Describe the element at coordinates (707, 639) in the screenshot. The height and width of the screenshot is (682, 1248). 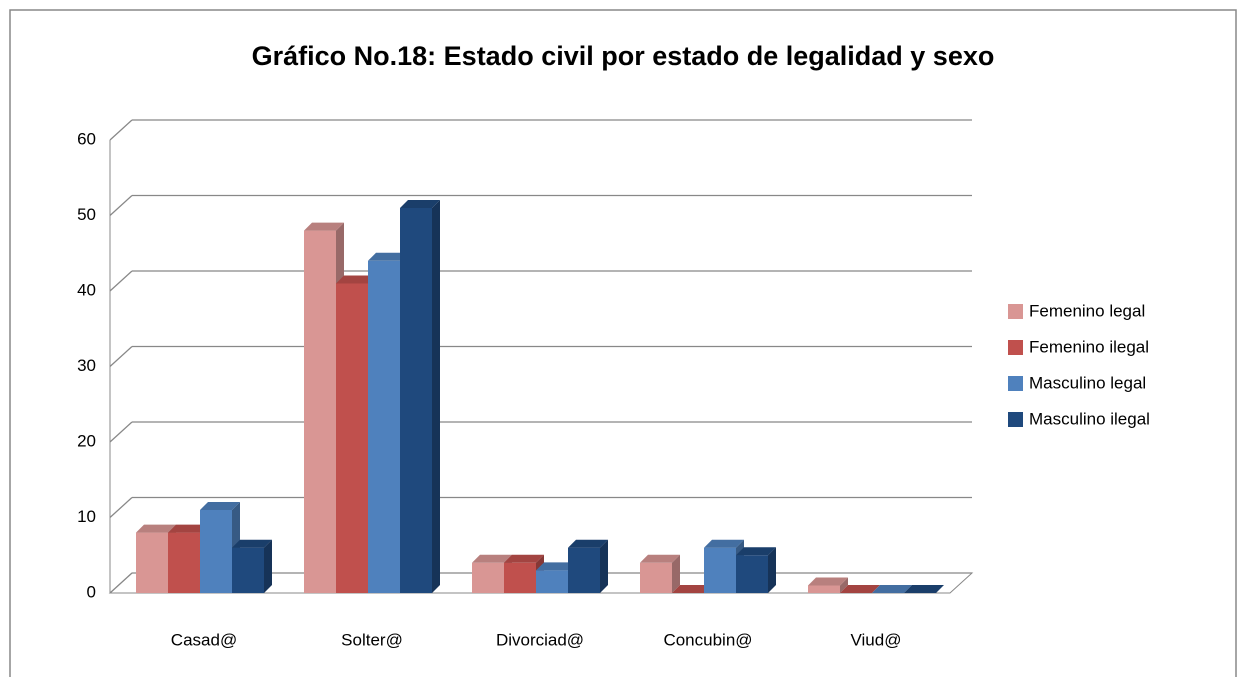
I see `x-tick-label: Concubin@` at that location.